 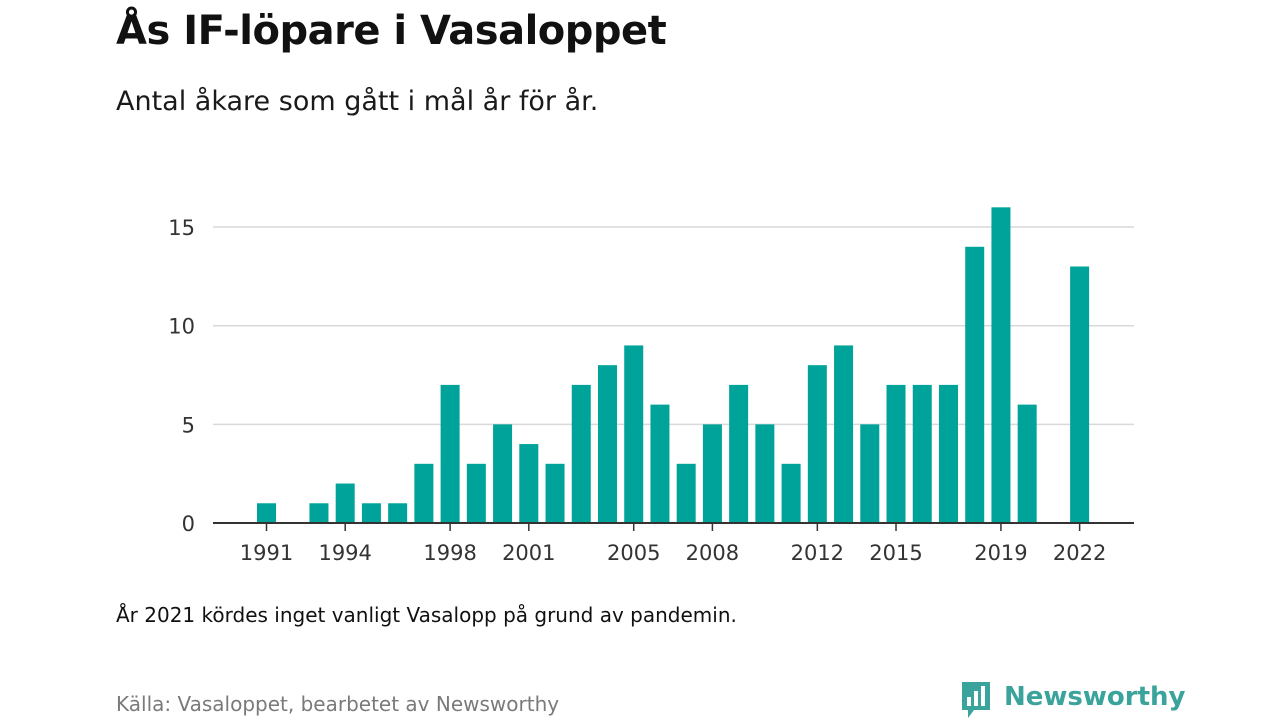 I want to click on bar-2012, so click(x=817, y=444).